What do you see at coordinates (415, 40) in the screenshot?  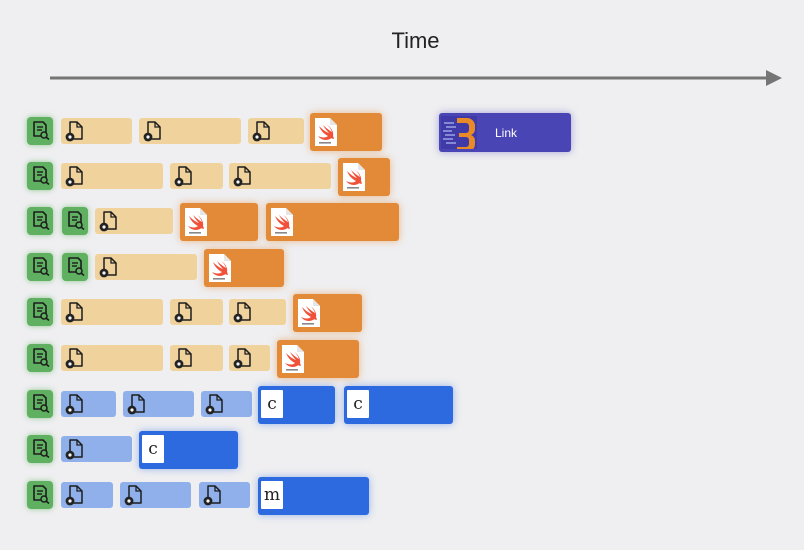 I see `time-axis-title: Time` at bounding box center [415, 40].